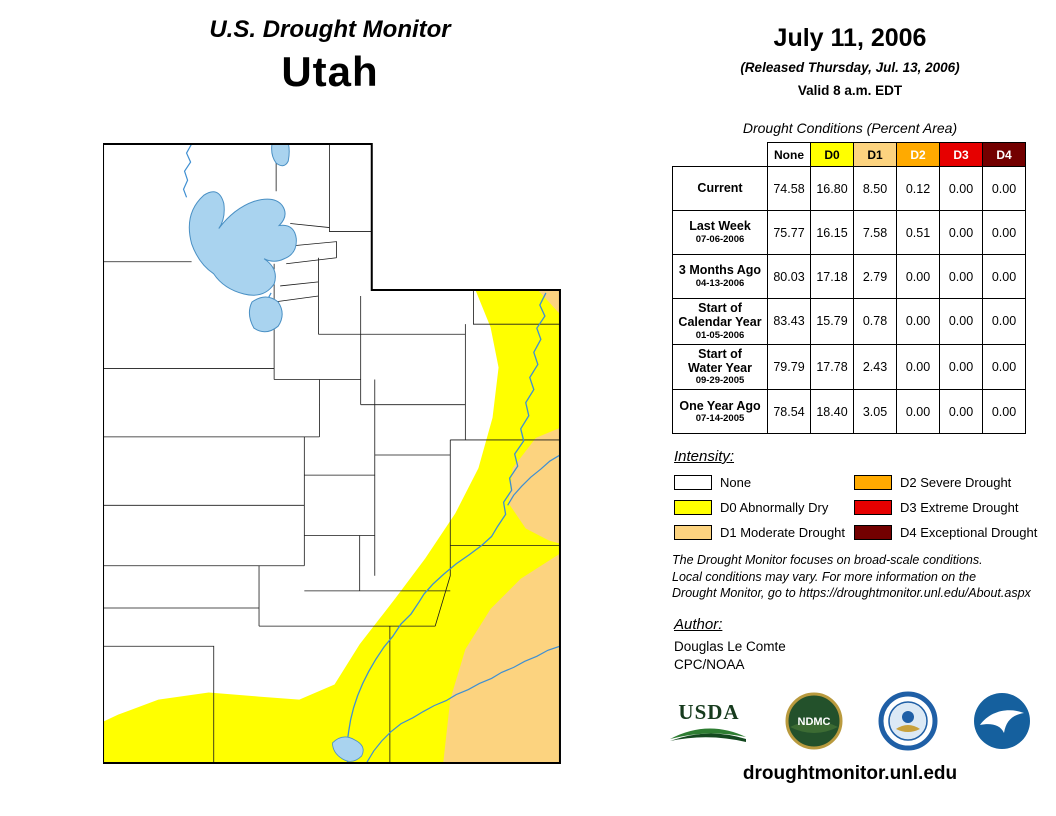 This screenshot has height=816, width=1056. Describe the element at coordinates (720, 412) in the screenshot. I see `row-label: One Year Ago 07-14-2005` at that location.